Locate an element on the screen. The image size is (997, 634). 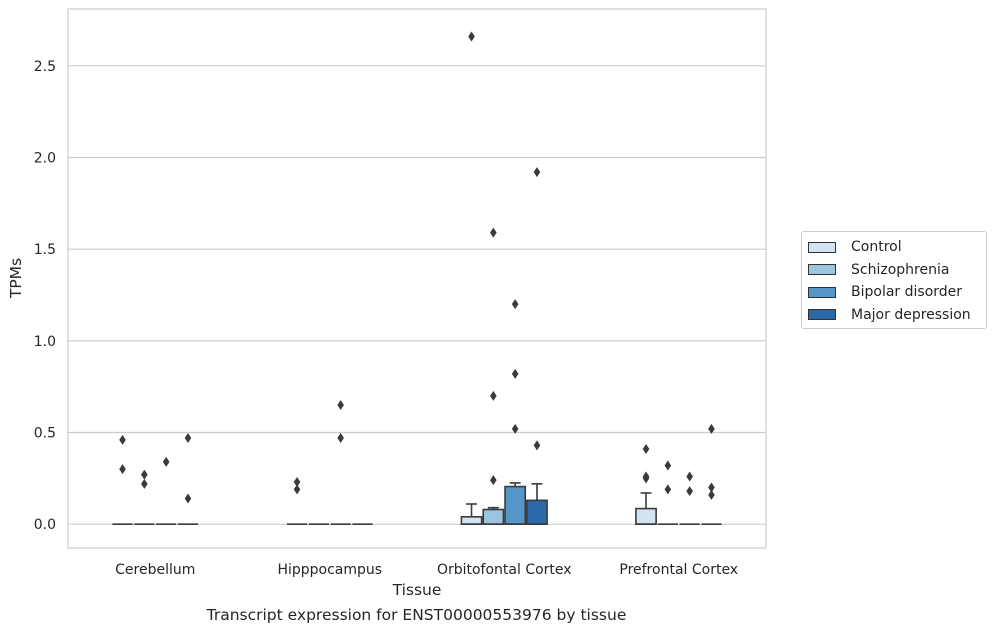
legend-item: Control is located at coordinates (894, 247).